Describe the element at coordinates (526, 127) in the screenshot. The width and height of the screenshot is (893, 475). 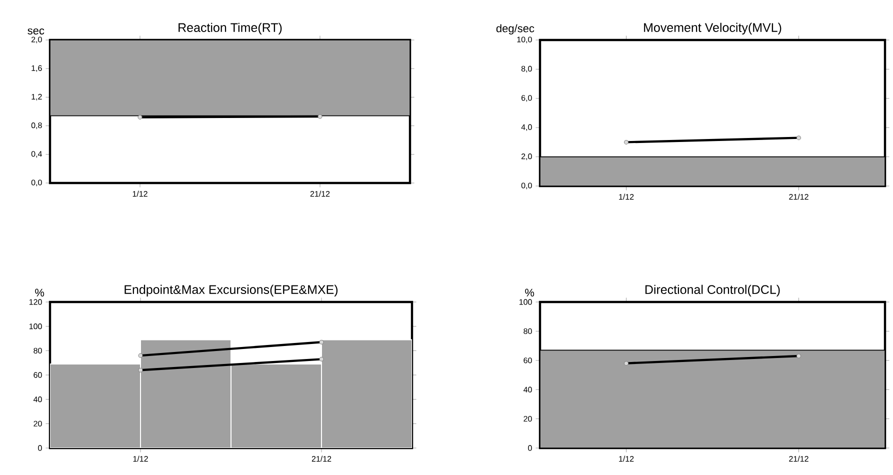
I see `y-tick-label: 4,0` at that location.